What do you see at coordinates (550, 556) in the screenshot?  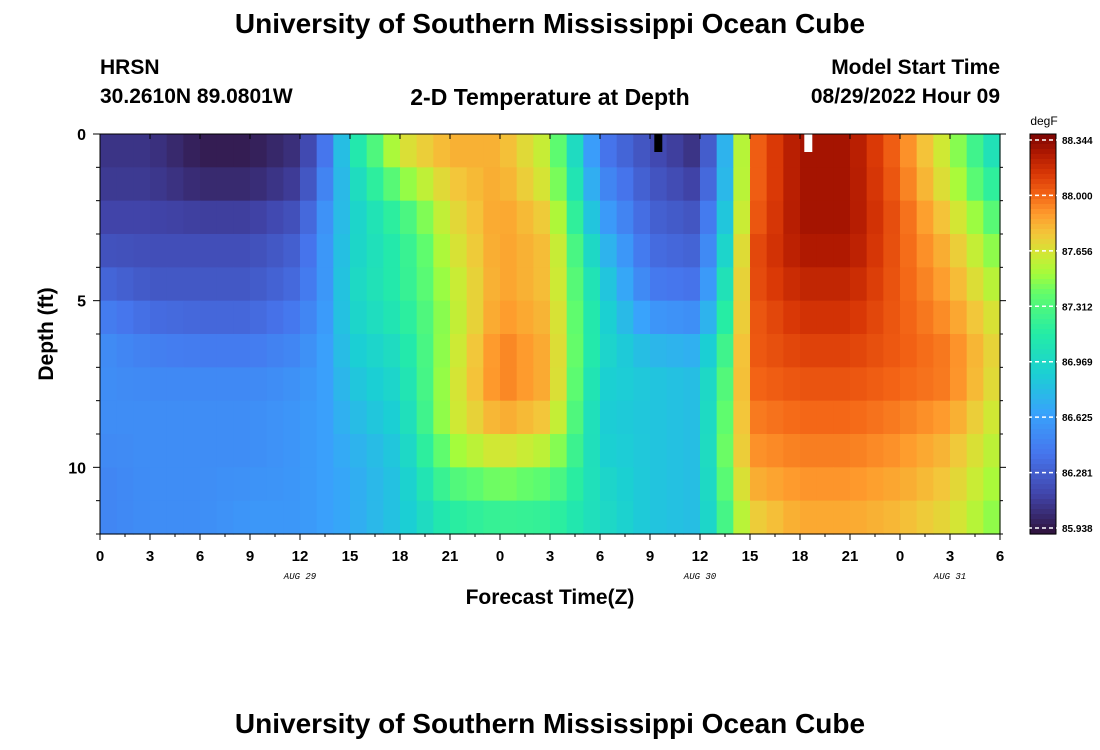 I see `x-tick-label: 3` at bounding box center [550, 556].